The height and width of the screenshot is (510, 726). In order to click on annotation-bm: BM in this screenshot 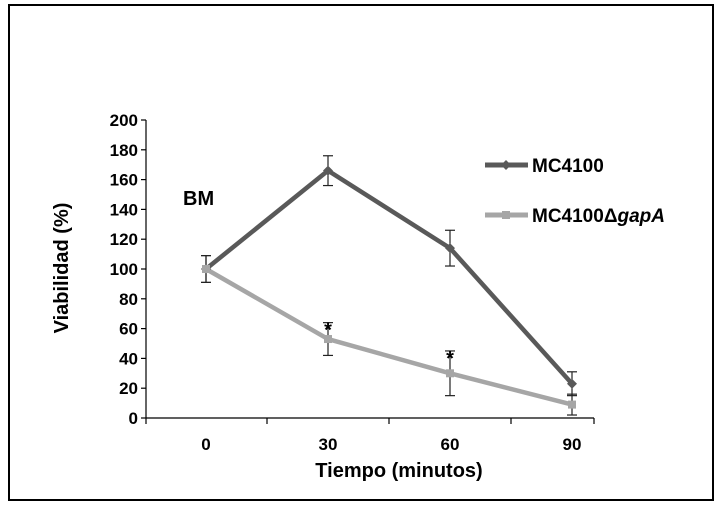, I will do `click(198, 199)`.